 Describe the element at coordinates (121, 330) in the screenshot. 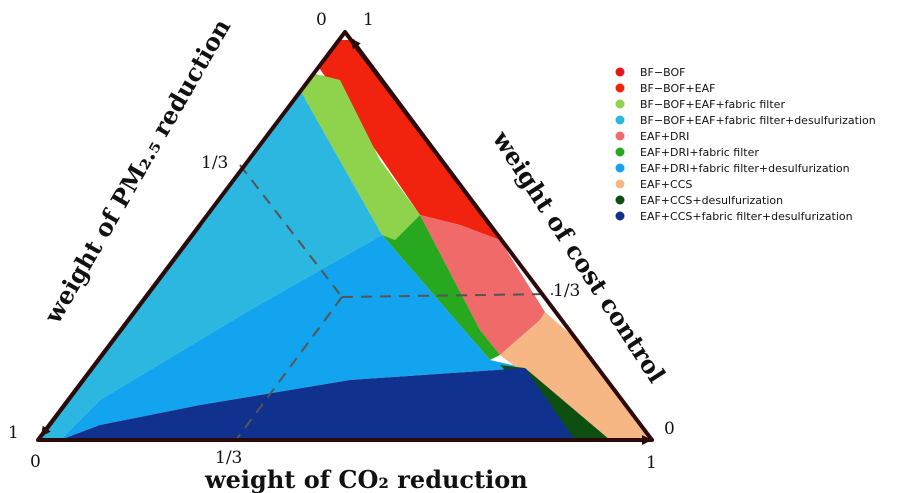

I see `arrow-left-axis` at that location.